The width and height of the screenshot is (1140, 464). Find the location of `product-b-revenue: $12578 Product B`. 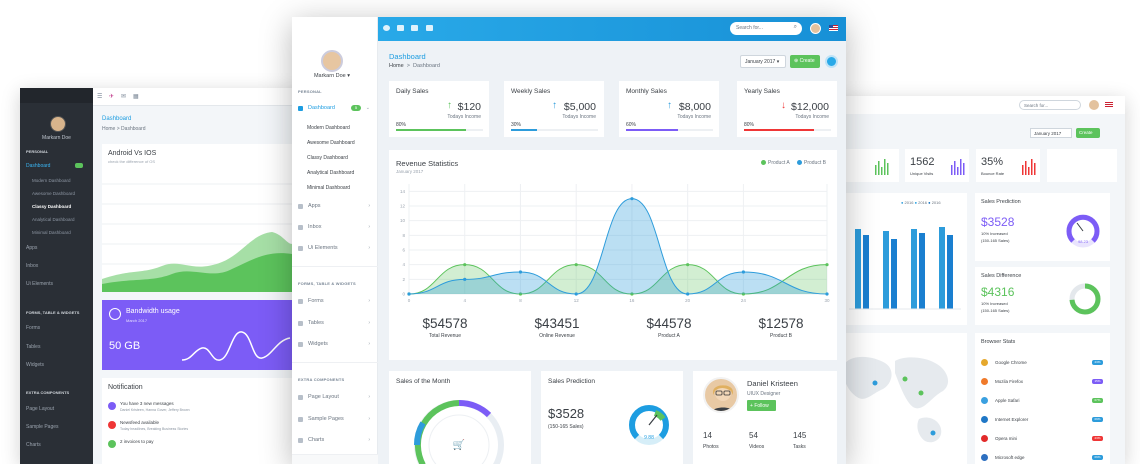

product-b-revenue: $12578 Product B is located at coordinates (781, 327).